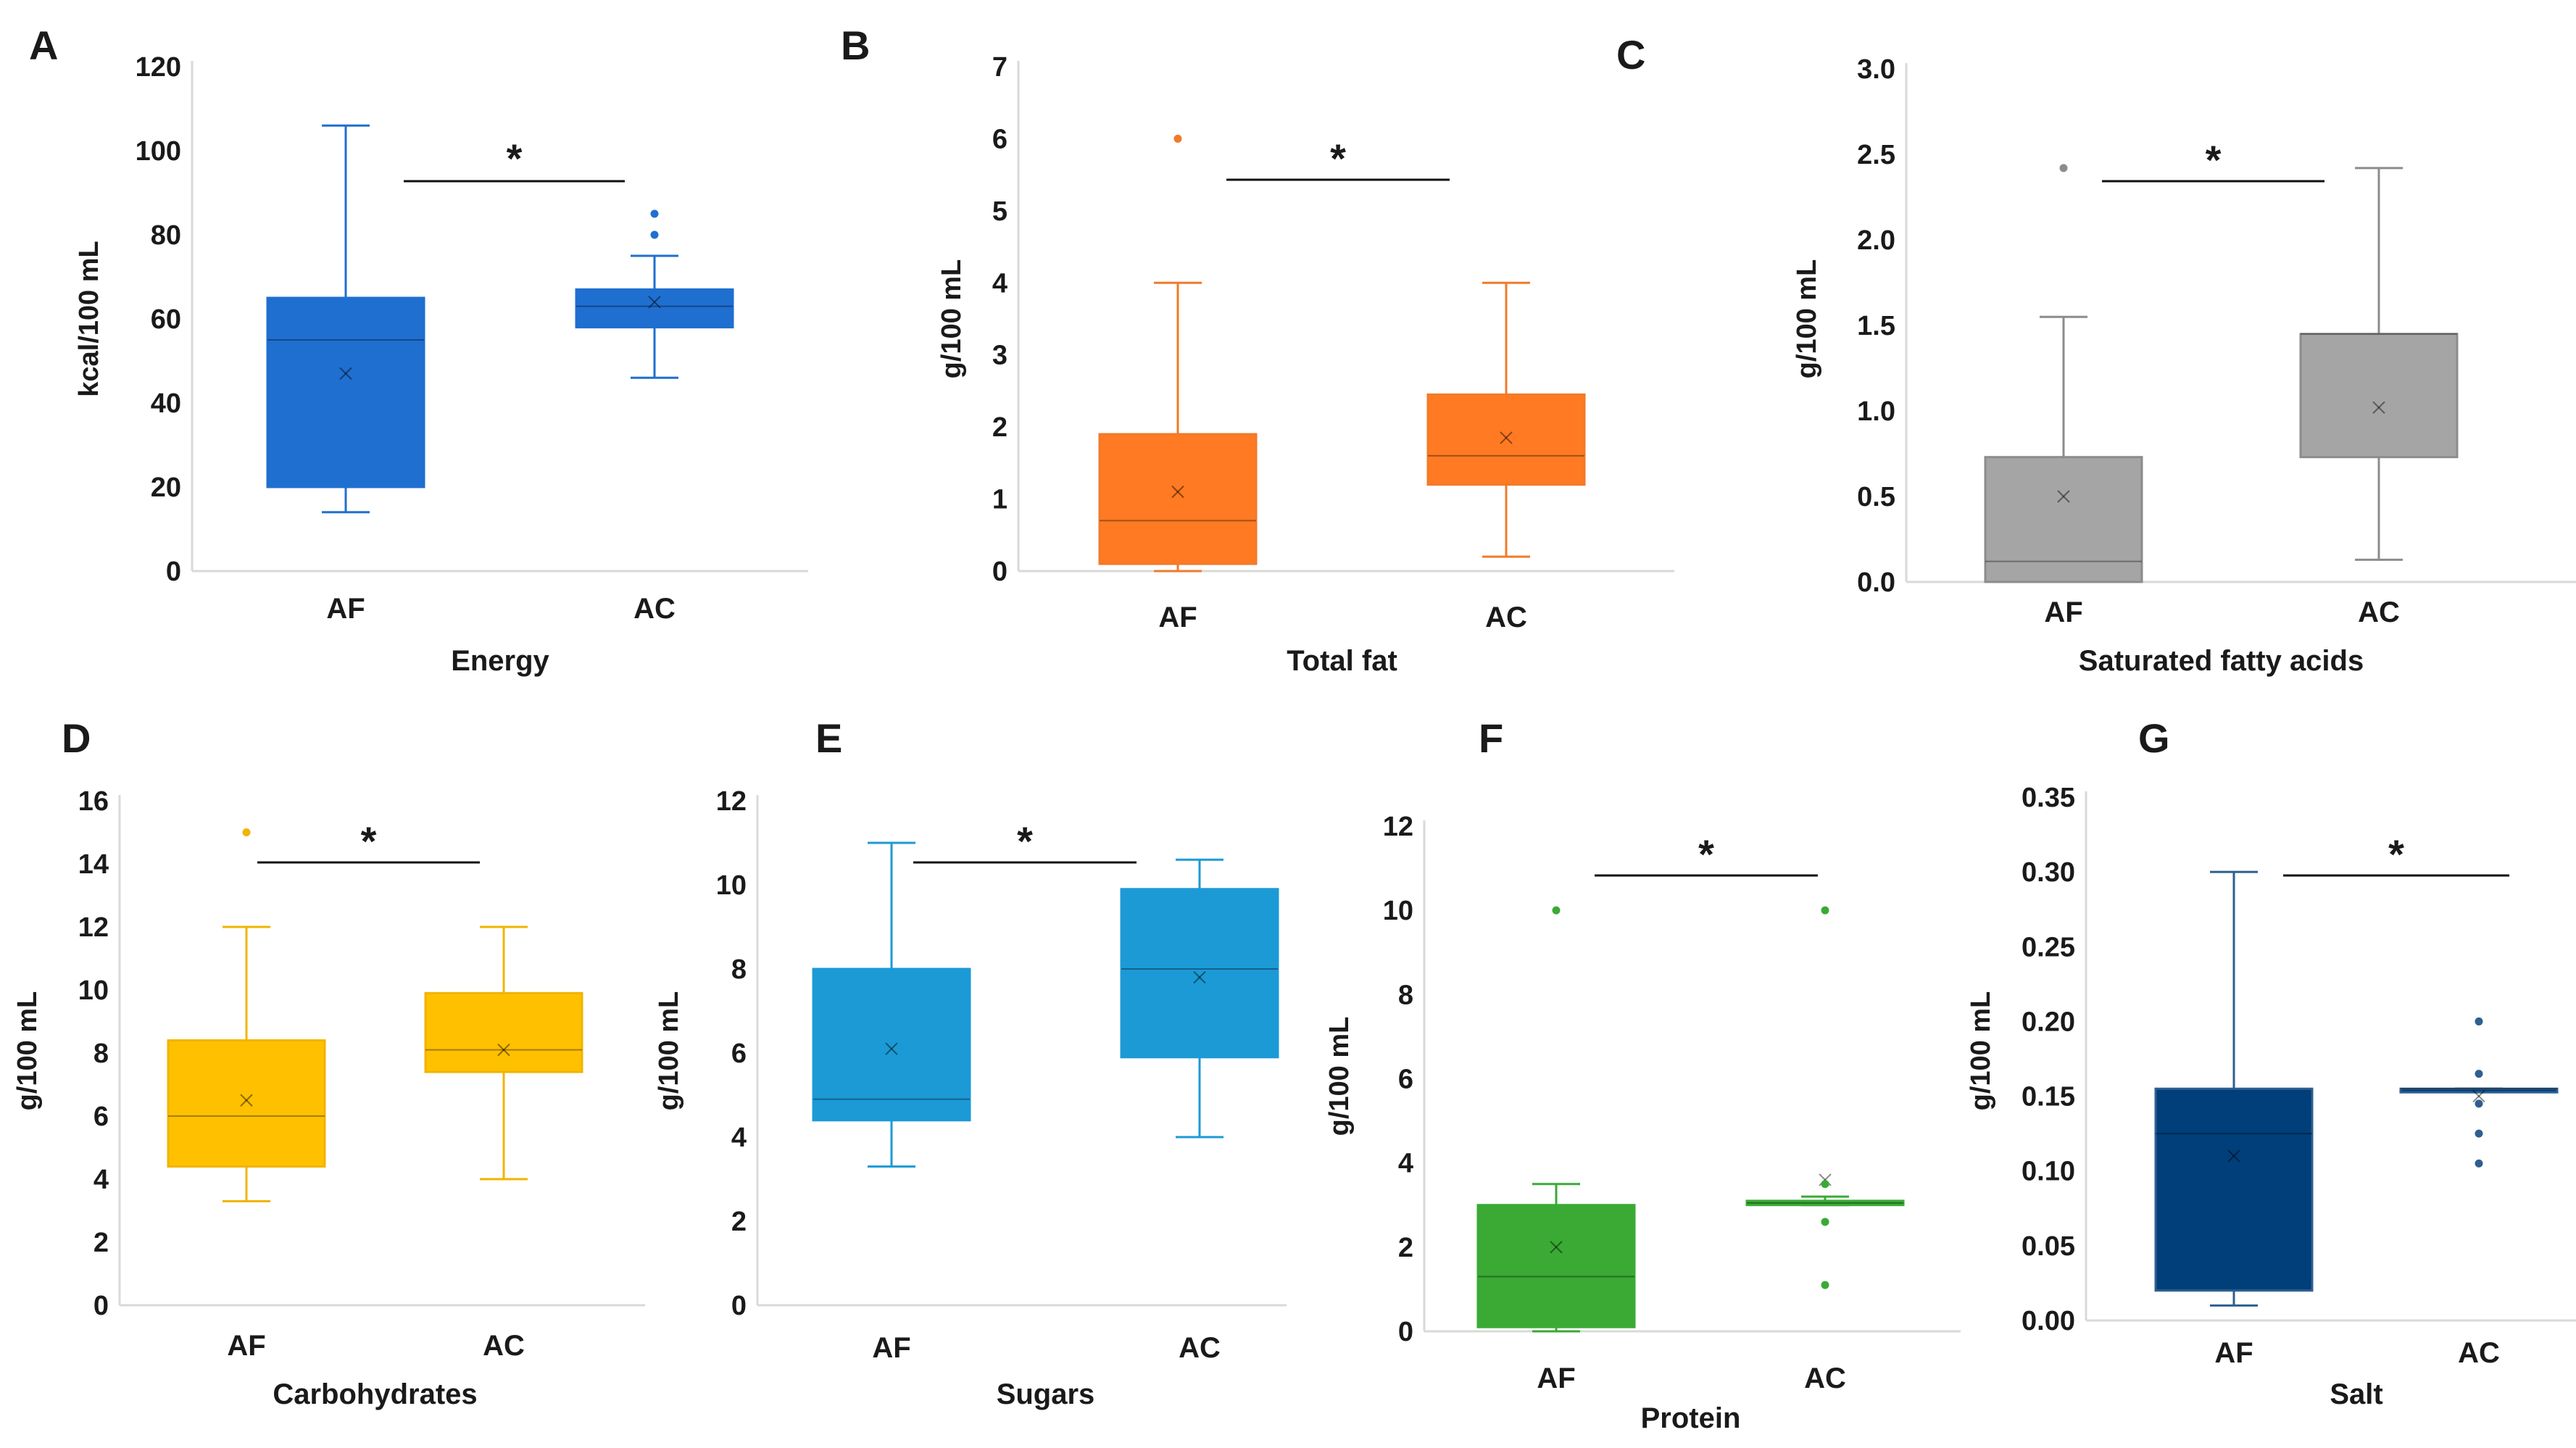 The height and width of the screenshot is (1448, 2576). Describe the element at coordinates (2221, 661) in the screenshot. I see `x-axis-label: Saturated fatty acids` at that location.